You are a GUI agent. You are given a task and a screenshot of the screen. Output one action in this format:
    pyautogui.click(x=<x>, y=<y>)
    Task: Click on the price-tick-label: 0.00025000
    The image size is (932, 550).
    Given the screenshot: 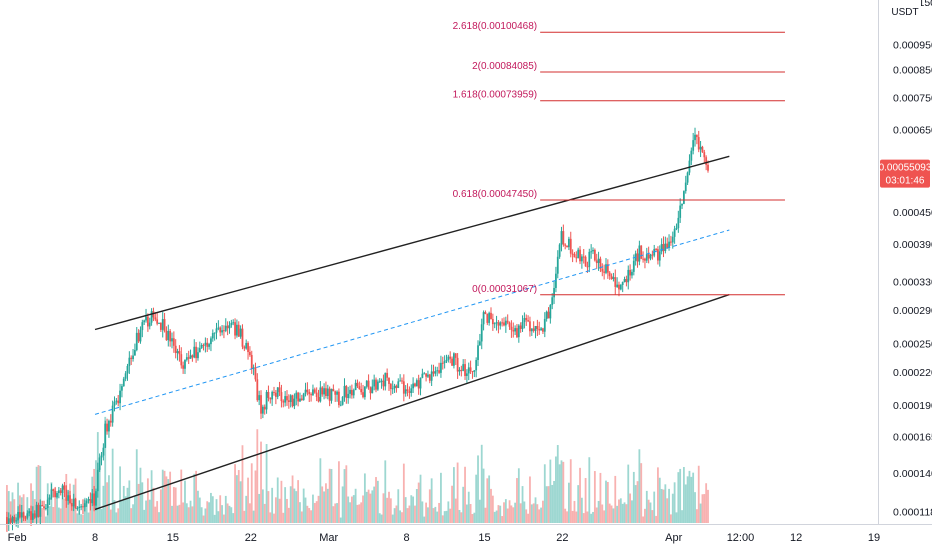 What is the action you would take?
    pyautogui.click(x=912, y=344)
    